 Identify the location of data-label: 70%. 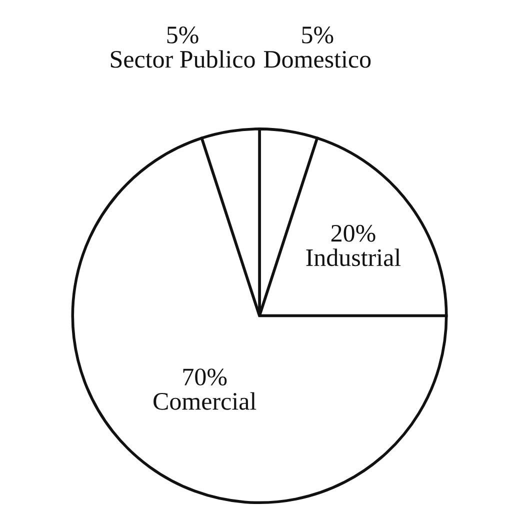
(205, 377).